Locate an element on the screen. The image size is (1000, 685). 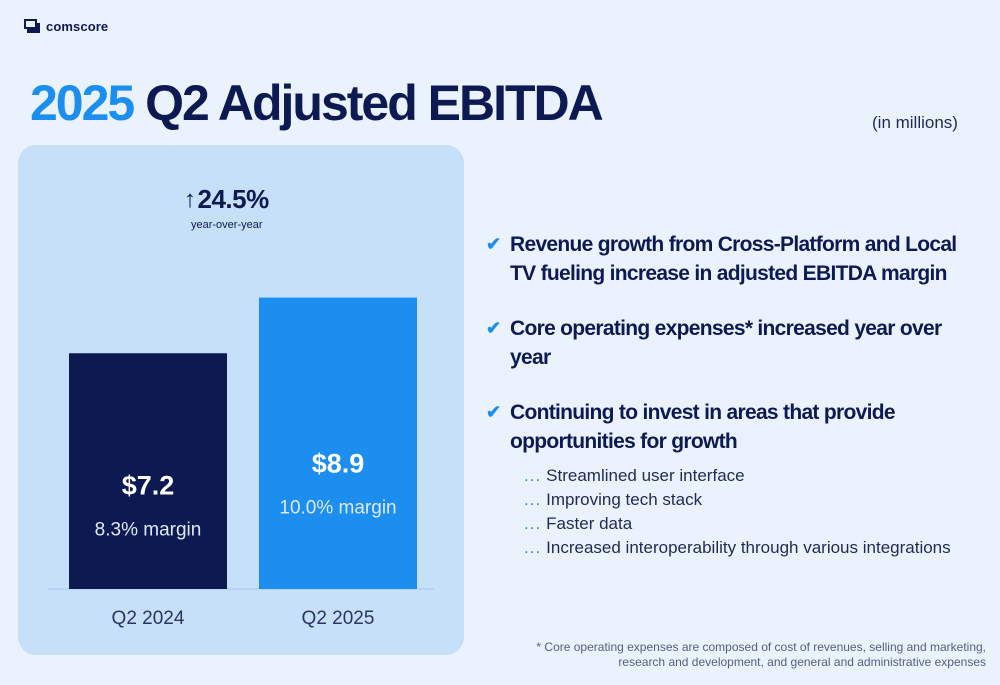
category-label: Q2 2025 is located at coordinates (338, 618).